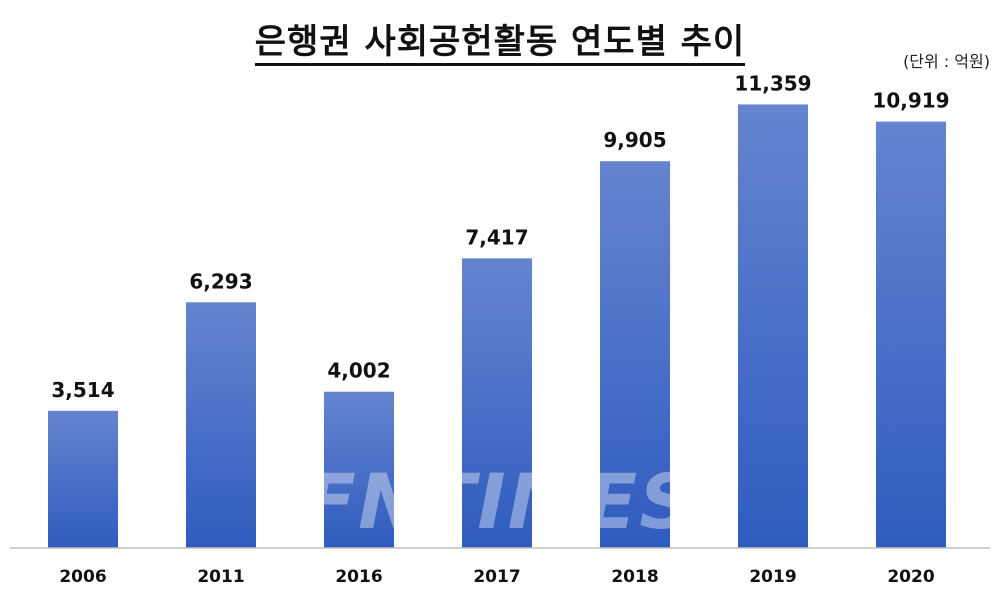  What do you see at coordinates (946, 61) in the screenshot?
I see `unit-note: (단위 : 억원)` at bounding box center [946, 61].